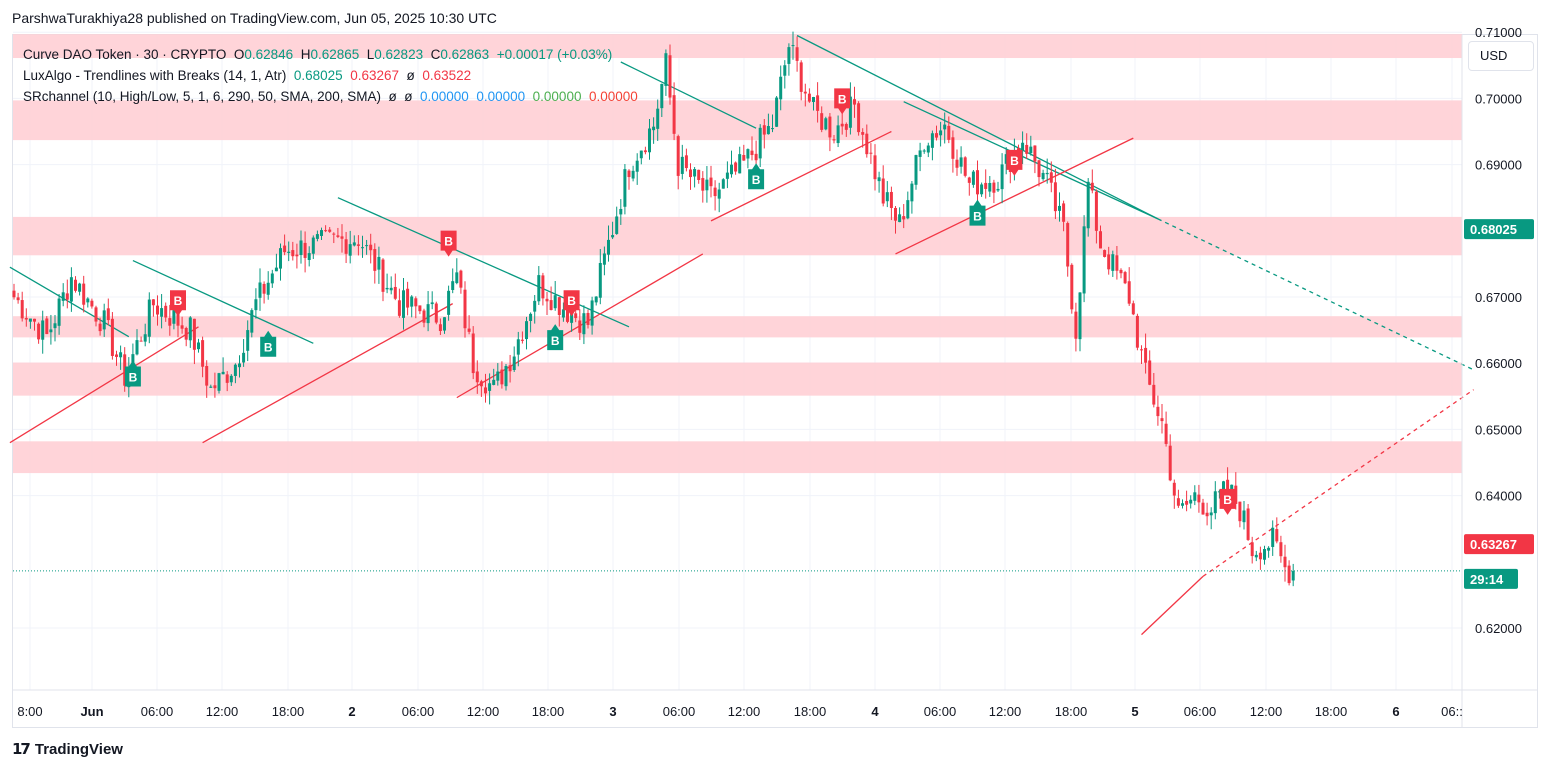 The width and height of the screenshot is (1553, 772). I want to click on tradingview-logo-icon: 17, so click(21, 749).